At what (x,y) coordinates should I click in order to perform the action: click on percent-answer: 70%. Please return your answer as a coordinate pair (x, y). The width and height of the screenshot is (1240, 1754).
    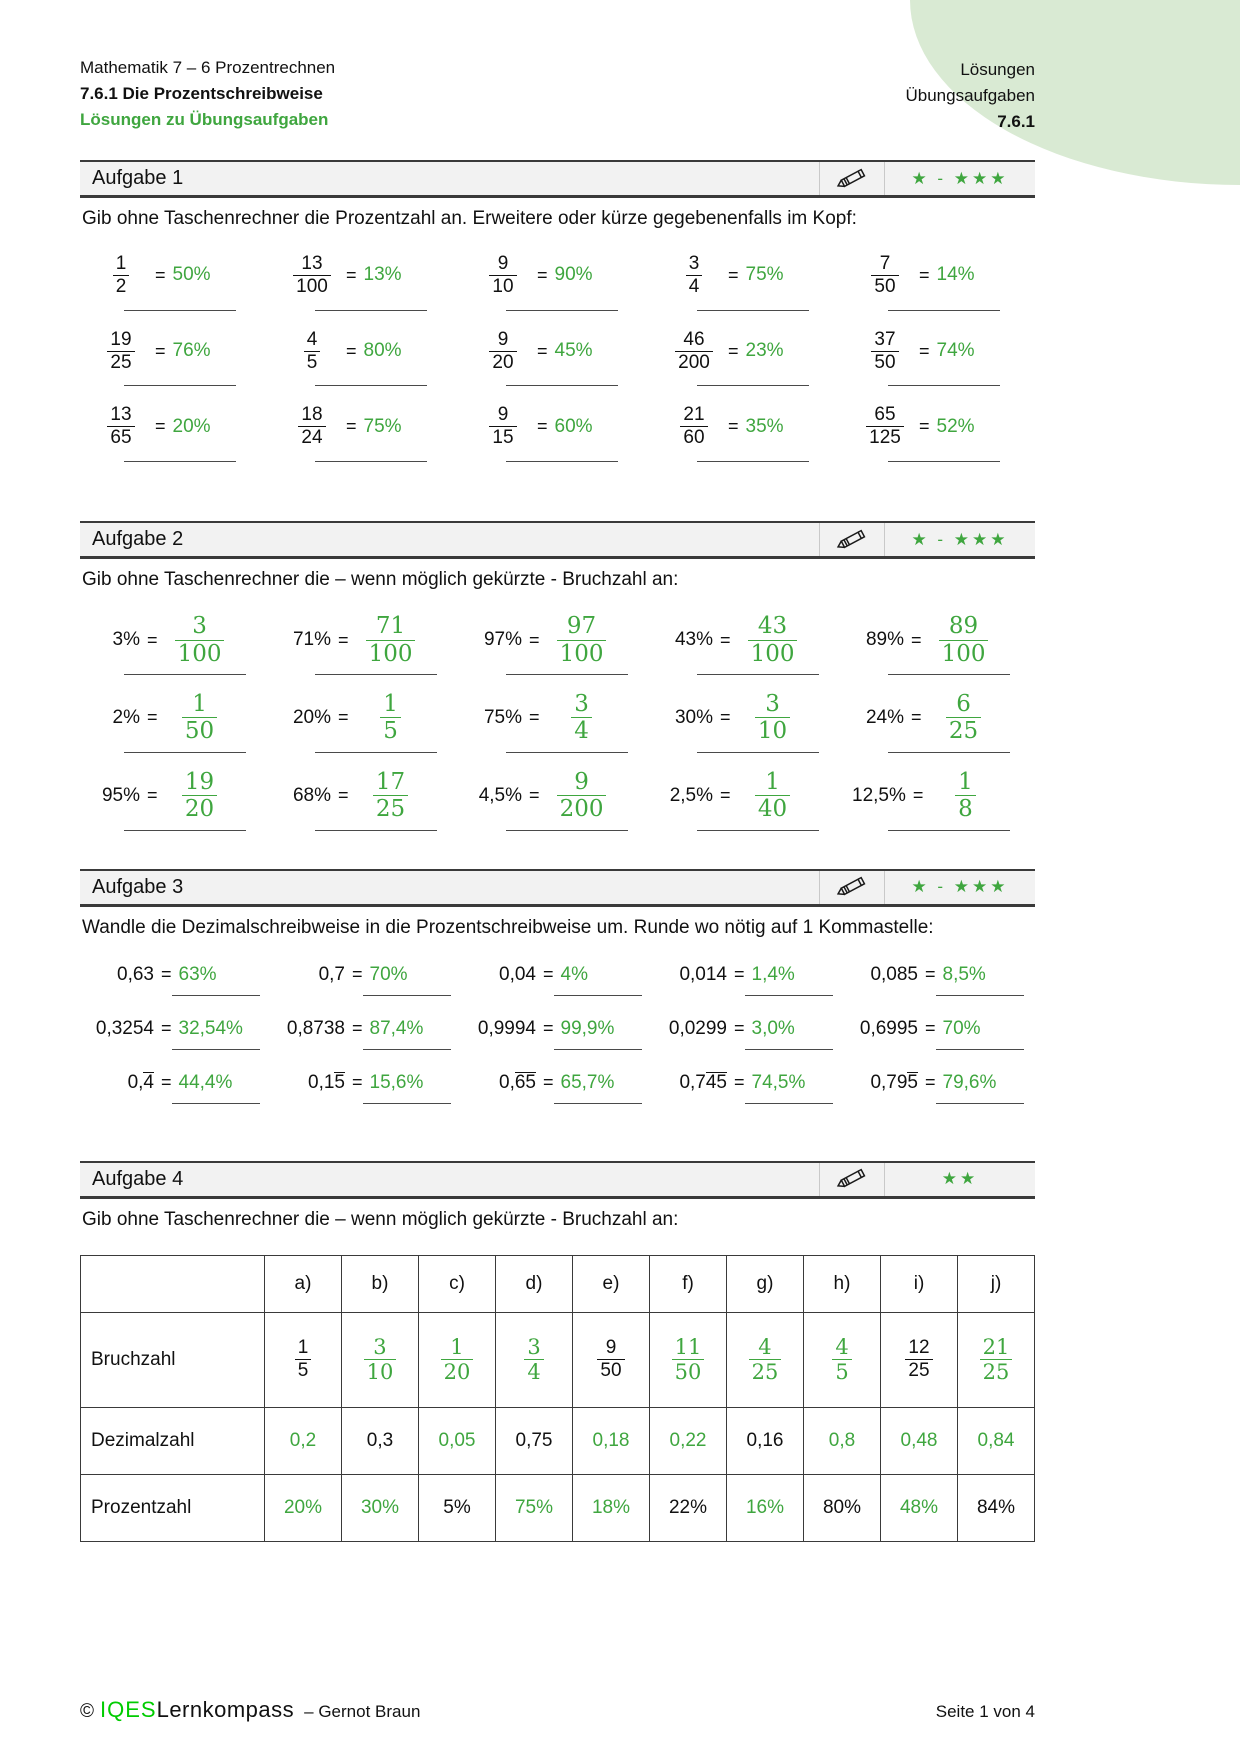
    Looking at the image, I should click on (388, 974).